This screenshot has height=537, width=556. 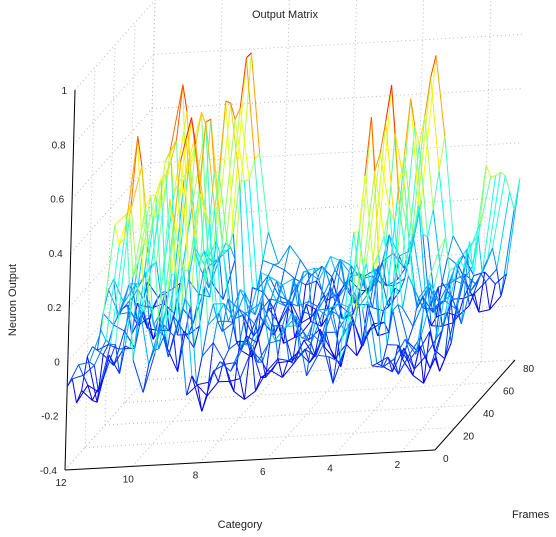 I want to click on y-tick-label: 40, so click(x=489, y=414).